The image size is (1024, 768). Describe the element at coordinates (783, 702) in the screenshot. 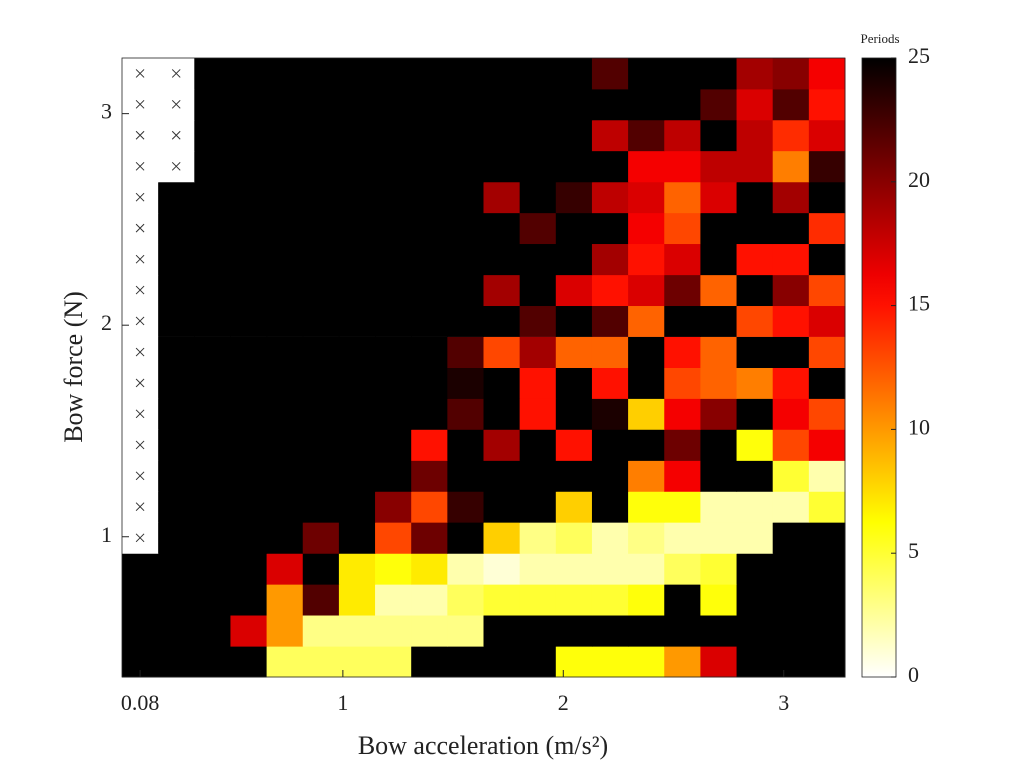

I see `x-tick-label: 3` at that location.